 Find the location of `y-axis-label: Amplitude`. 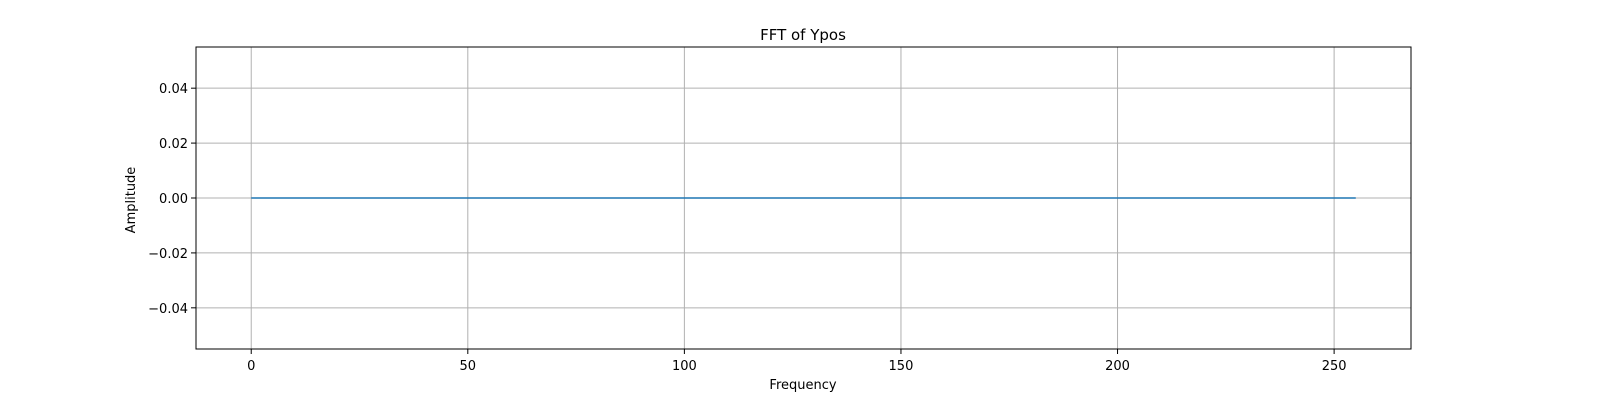

y-axis-label: Amplitude is located at coordinates (131, 200).